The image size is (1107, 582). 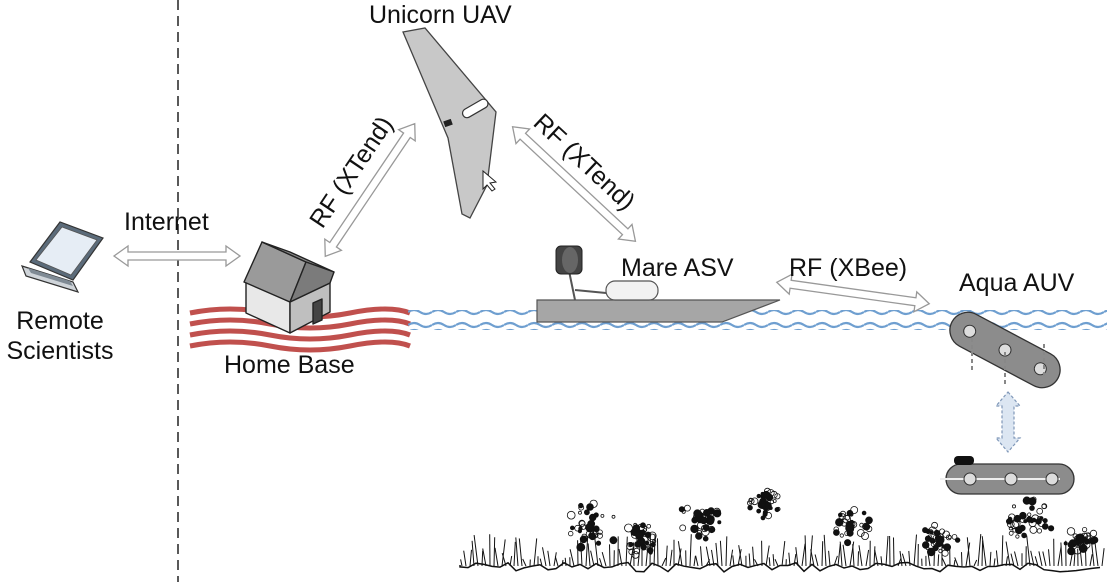 I want to click on unicorn-uav-label: Unicorn UAV, so click(x=440, y=15).